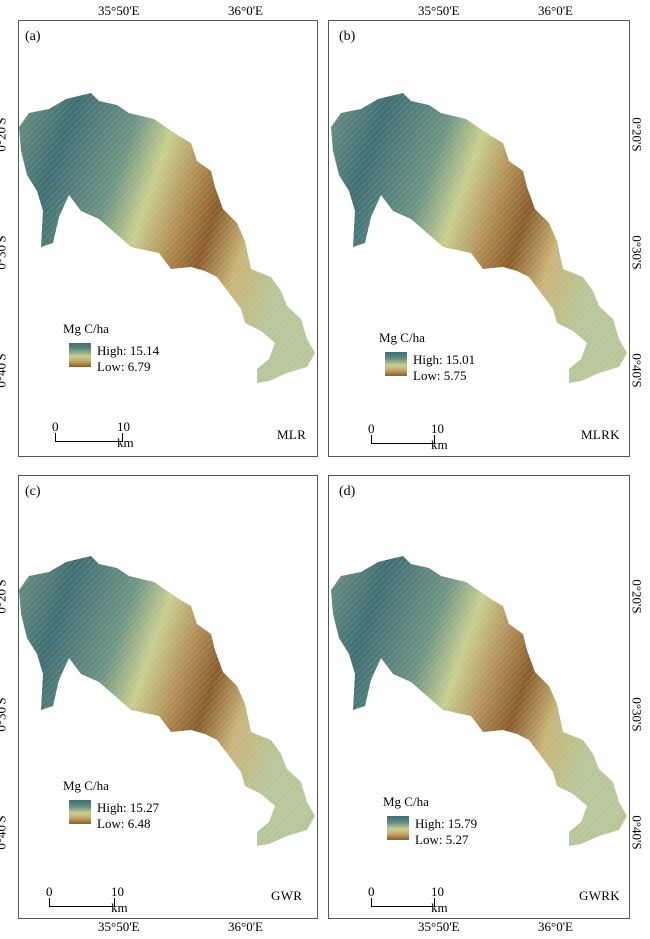  Describe the element at coordinates (637, 714) in the screenshot. I see `lat-label-right-5: 0°30'S` at that location.